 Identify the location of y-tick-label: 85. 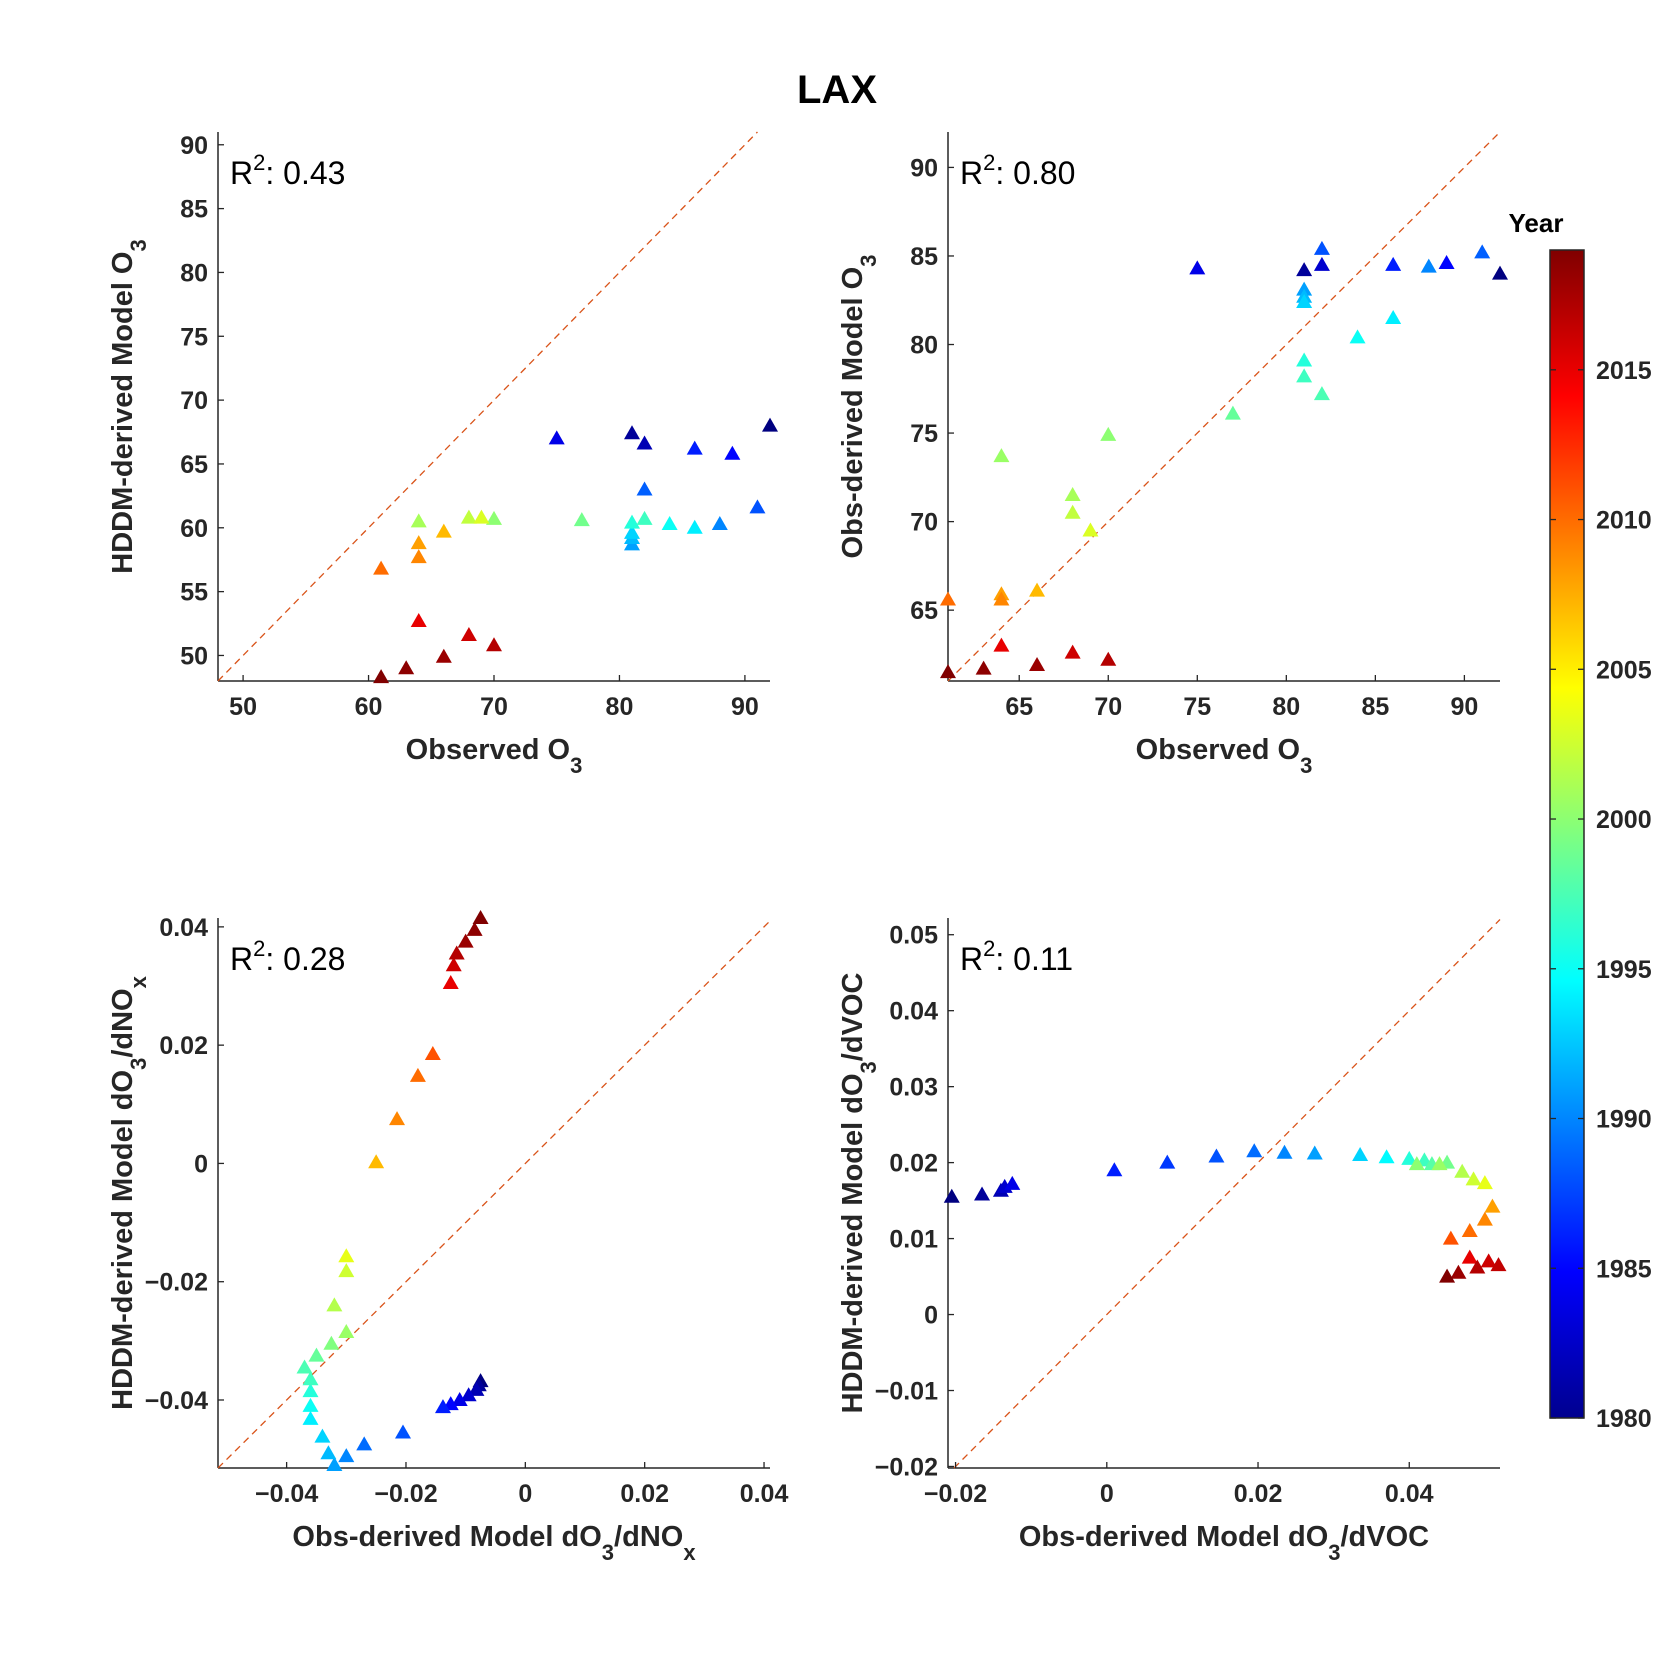
(924, 257).